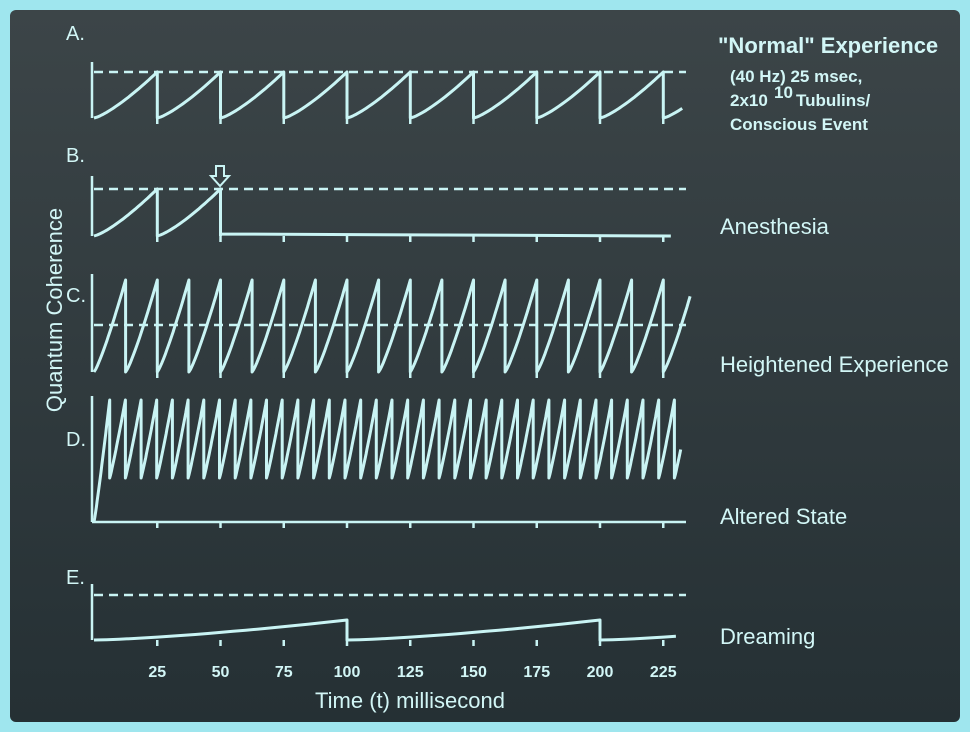  What do you see at coordinates (220, 176) in the screenshot?
I see `arrow` at bounding box center [220, 176].